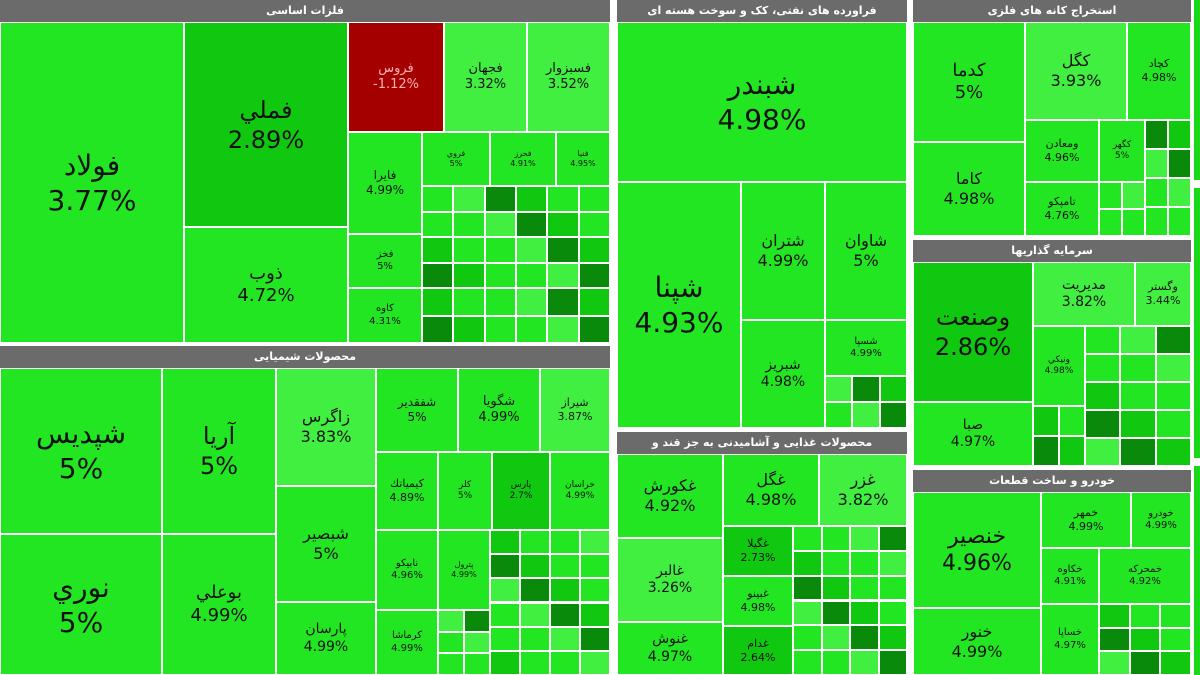 This screenshot has height=675, width=1200. I want to click on stock-tile: شاوان 5%, so click(866, 251).